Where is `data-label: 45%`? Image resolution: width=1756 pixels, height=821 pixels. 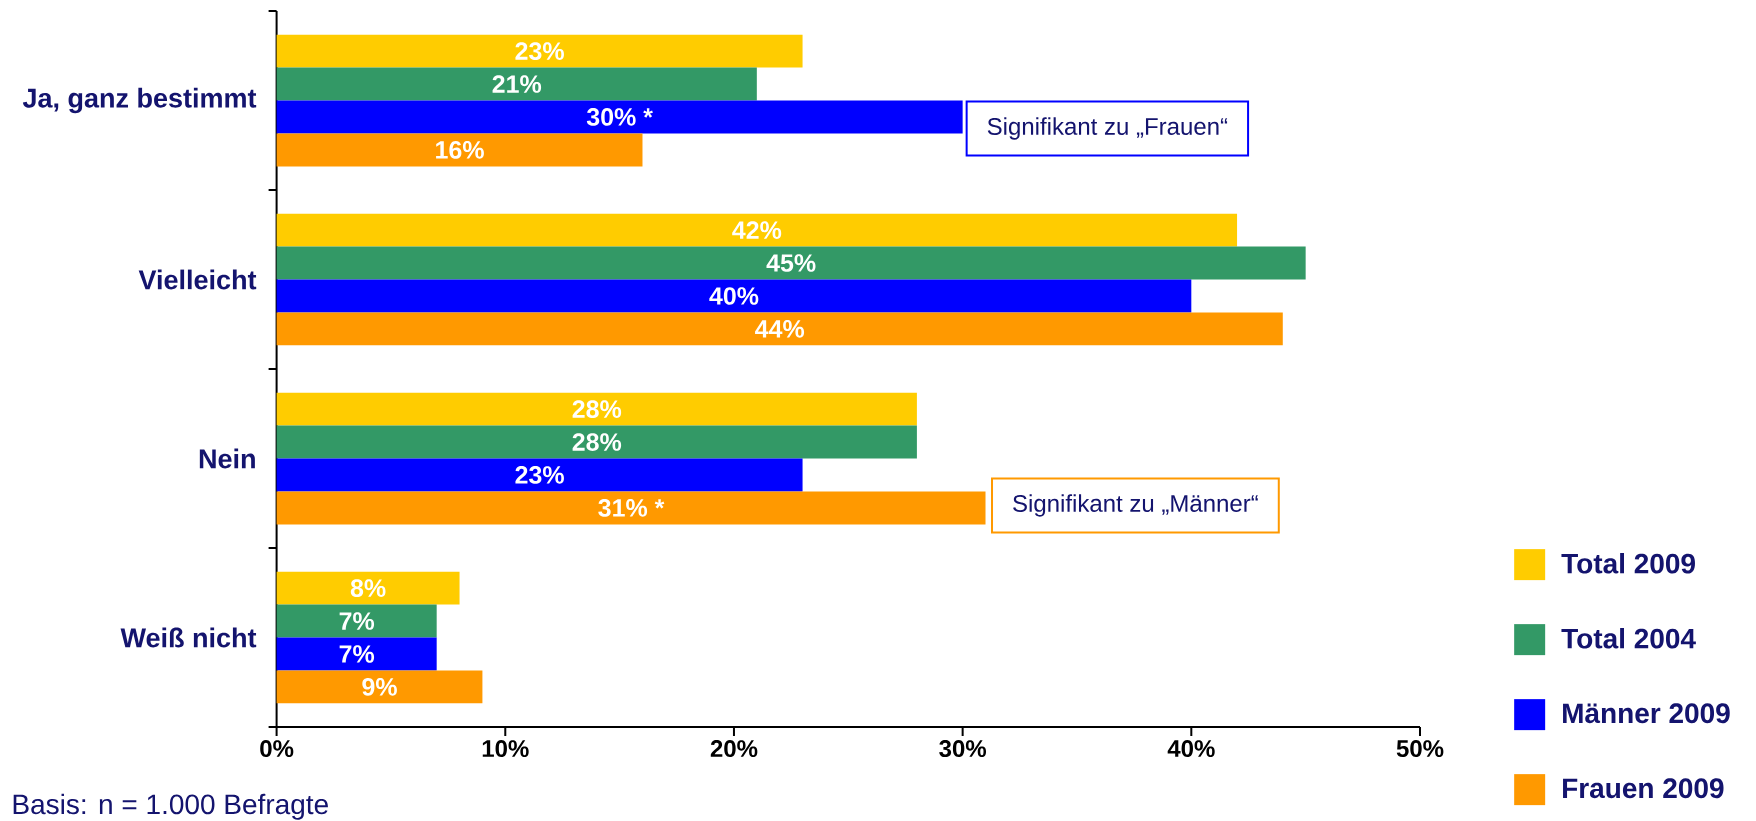
data-label: 45% is located at coordinates (791, 263).